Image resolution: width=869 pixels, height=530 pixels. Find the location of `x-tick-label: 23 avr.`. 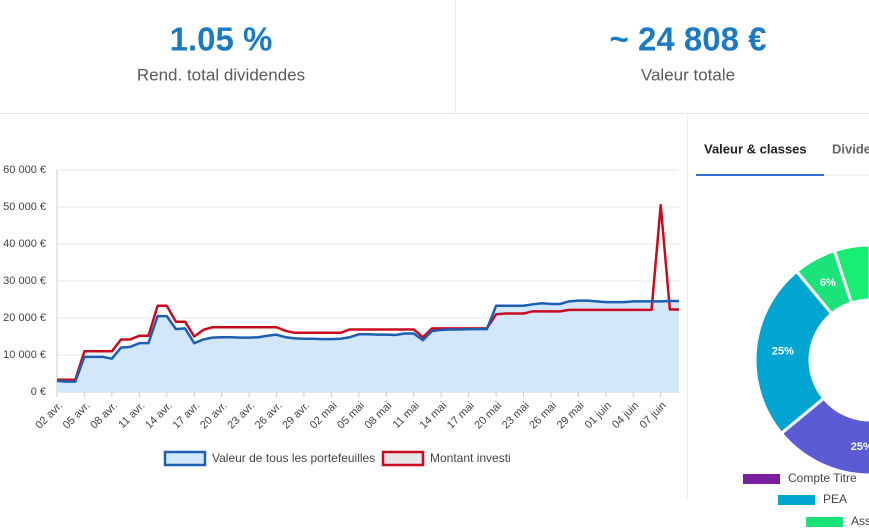

x-tick-label: 23 avr. is located at coordinates (241, 416).